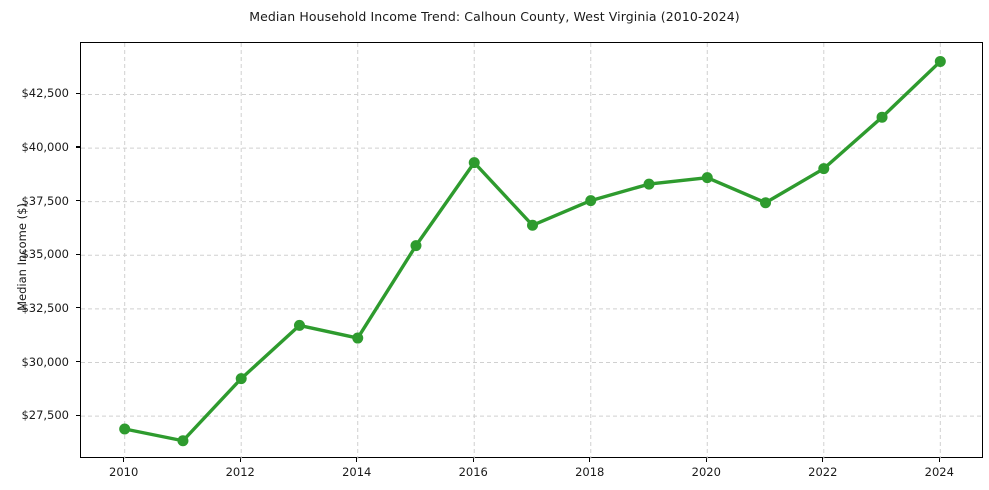 This screenshot has width=989, height=490. Describe the element at coordinates (590, 472) in the screenshot. I see `x-tick-label: 2018` at that location.